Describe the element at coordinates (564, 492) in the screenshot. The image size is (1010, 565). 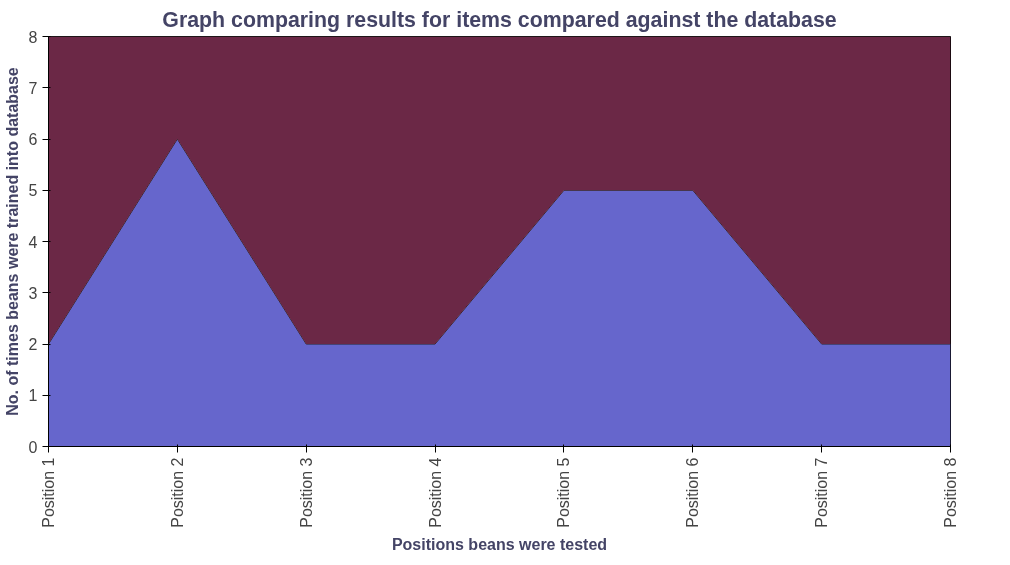
I see `x-tick-label: Position 5` at that location.